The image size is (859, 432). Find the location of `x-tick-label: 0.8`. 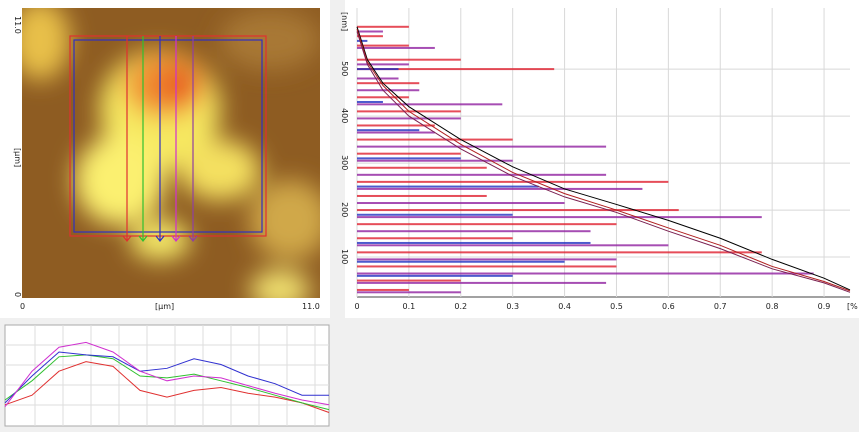

x-tick-label: 0.8 is located at coordinates (772, 306).